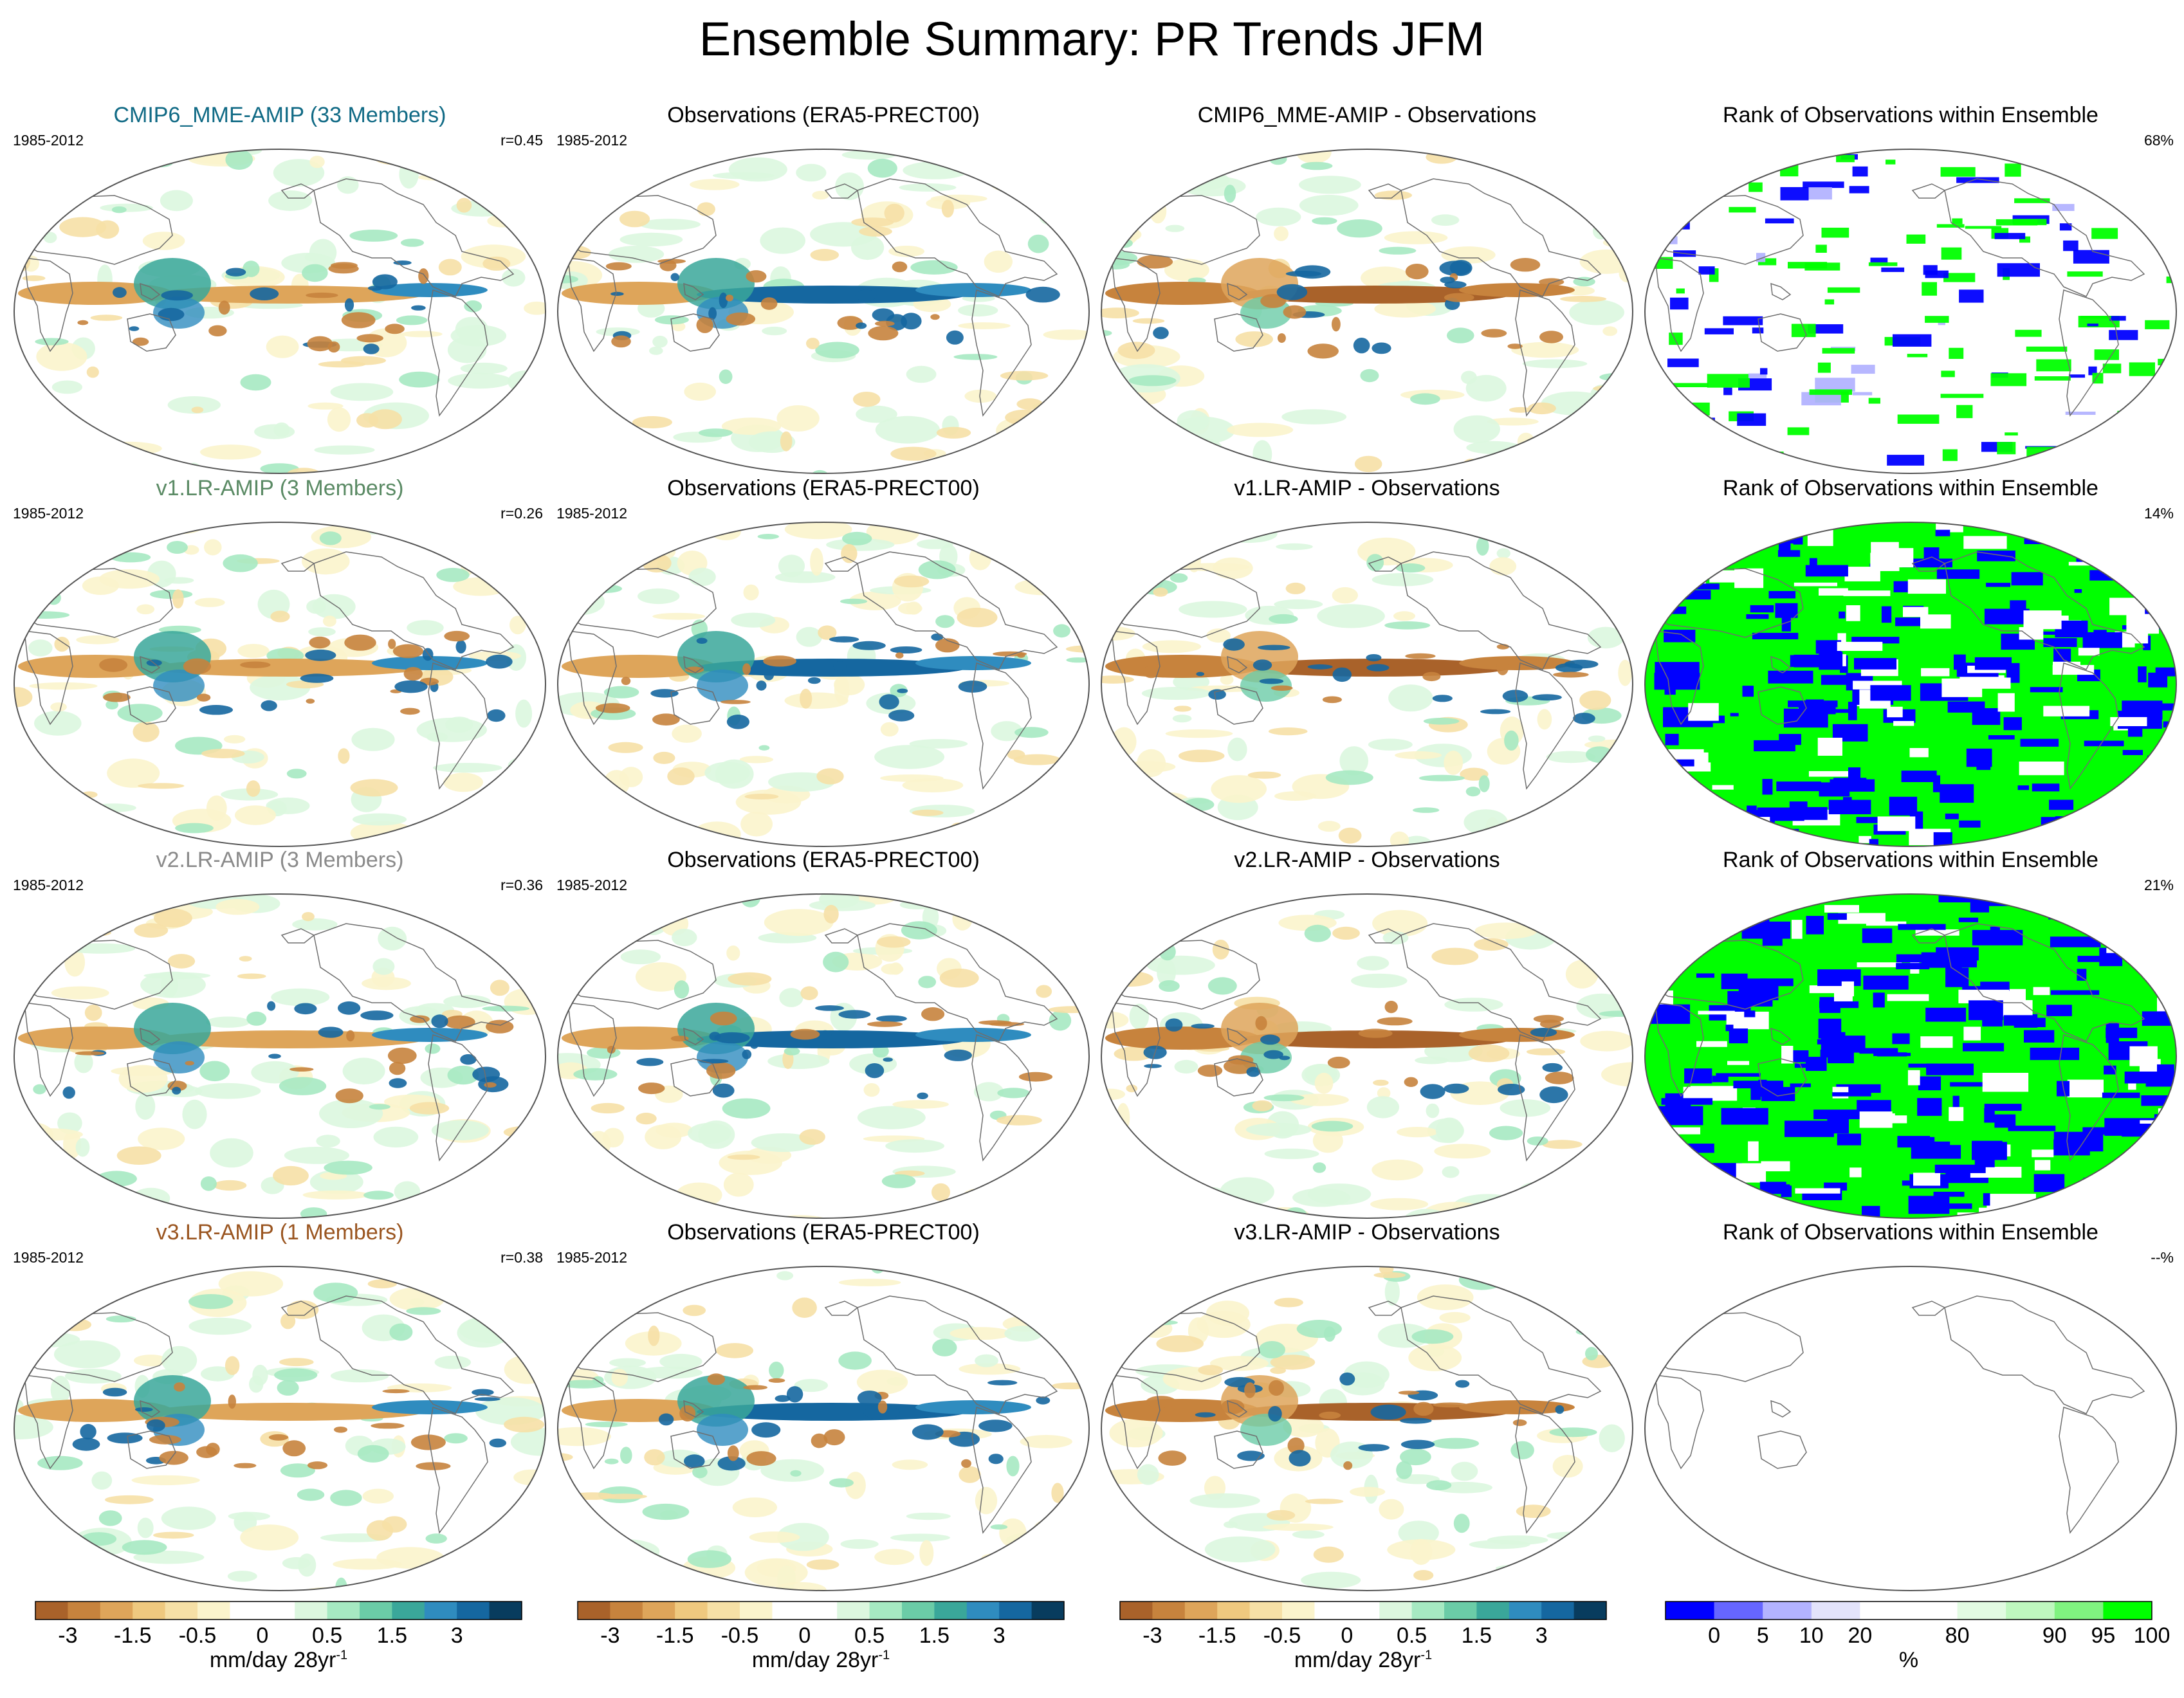 The height and width of the screenshot is (1698, 2184). What do you see at coordinates (2159, 885) in the screenshot?
I see `rank-percent-label: 21%` at bounding box center [2159, 885].